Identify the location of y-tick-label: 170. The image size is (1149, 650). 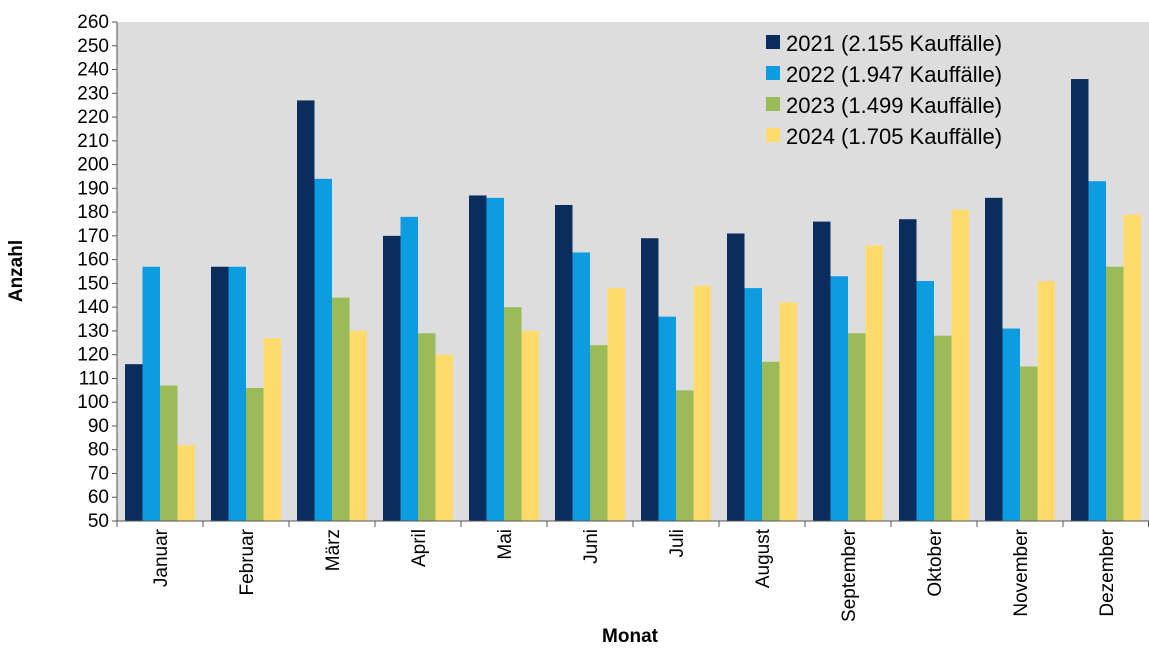
(93, 236).